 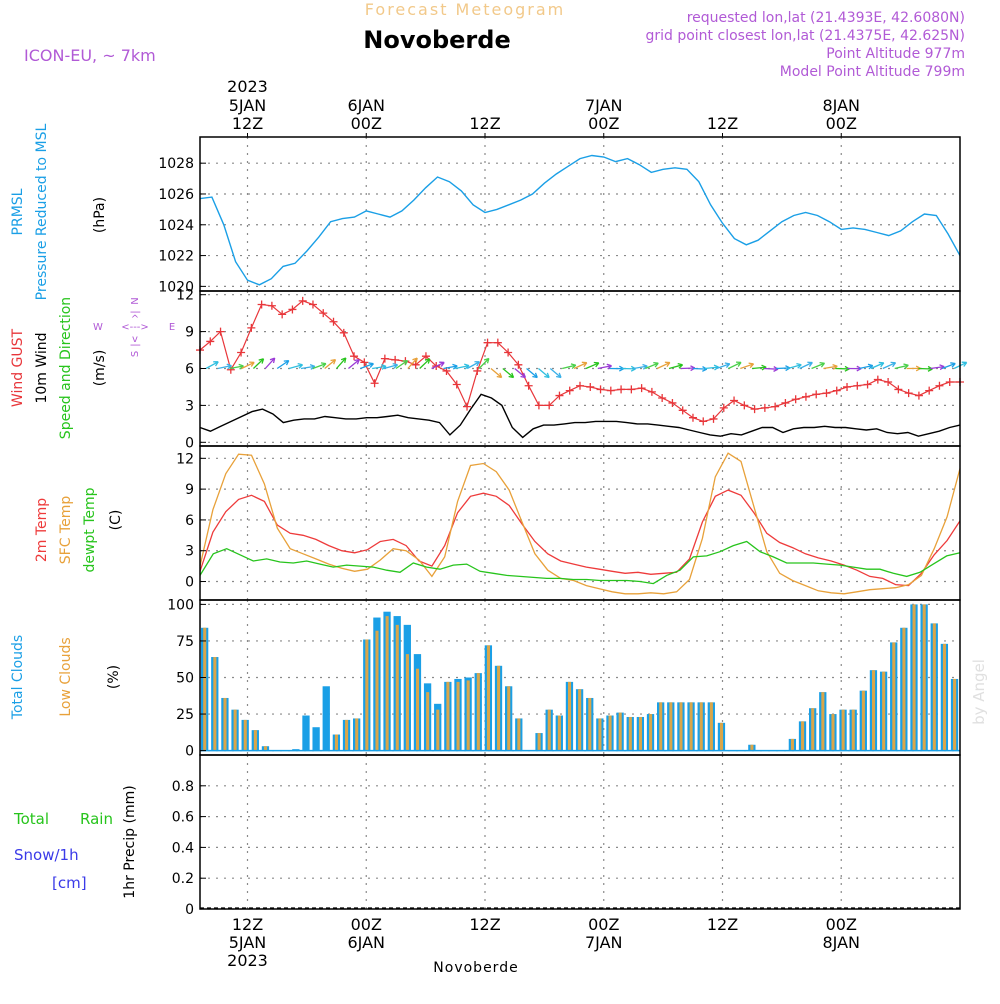 I want to click on wind-ytick-label: 6, so click(x=189, y=370).